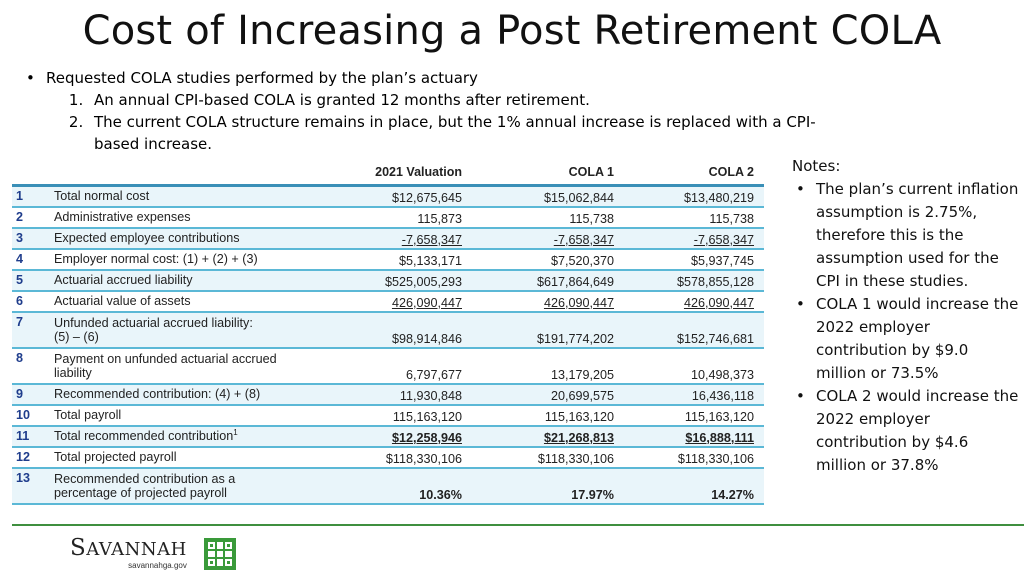  I want to click on row-number: 4, so click(20, 258).